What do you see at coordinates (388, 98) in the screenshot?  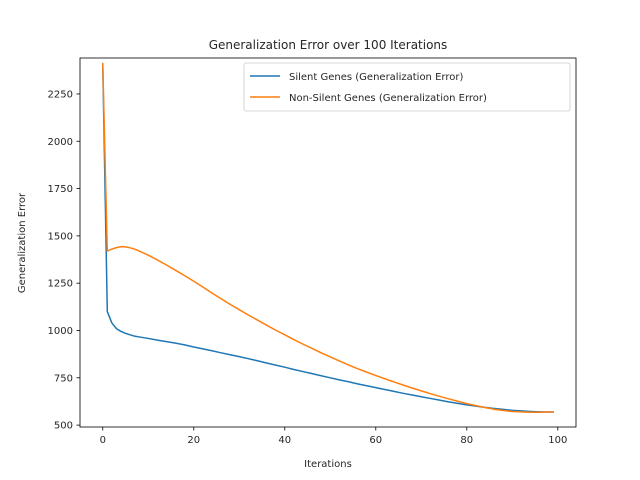 I see `legend-label-1: Non-Silent Genes (Generalization Error)` at bounding box center [388, 98].